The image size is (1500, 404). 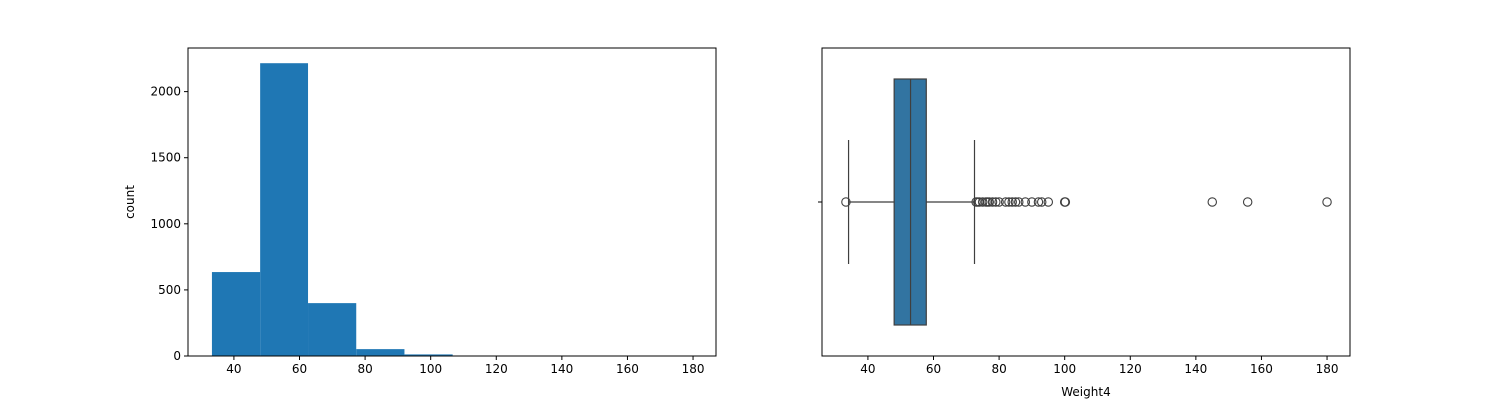 I want to click on histogram-x-tick-label: 160, so click(x=627, y=369).